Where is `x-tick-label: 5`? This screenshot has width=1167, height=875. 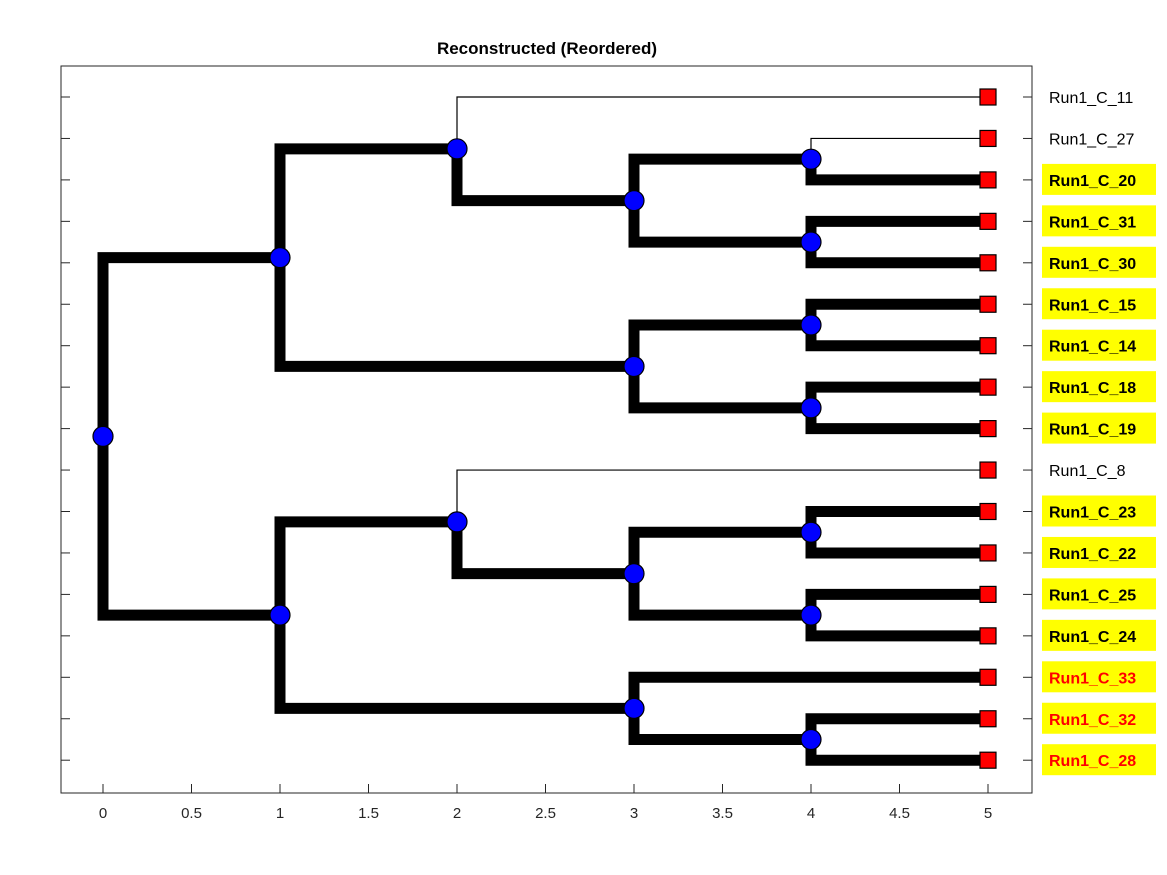
x-tick-label: 5 is located at coordinates (988, 813).